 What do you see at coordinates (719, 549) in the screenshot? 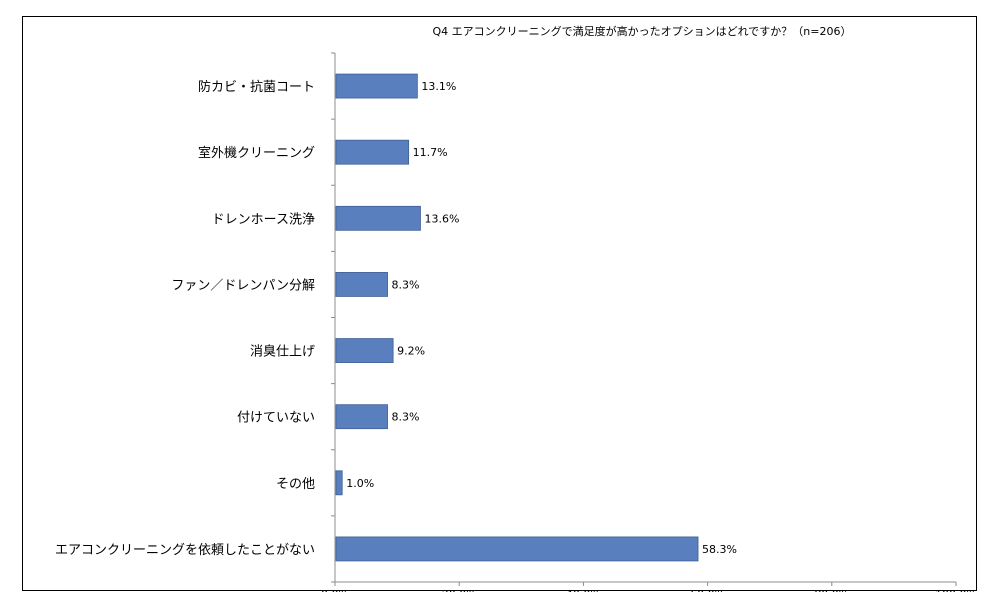
I see `value-label: 58.3%` at bounding box center [719, 549].